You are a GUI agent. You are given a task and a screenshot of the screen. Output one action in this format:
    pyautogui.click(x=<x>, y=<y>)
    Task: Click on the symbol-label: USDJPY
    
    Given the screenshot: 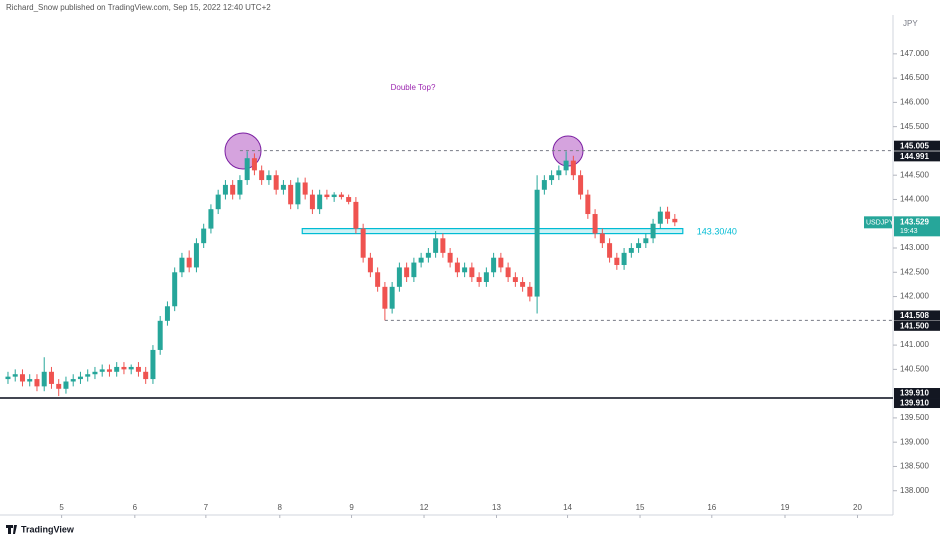 What is the action you would take?
    pyautogui.click(x=880, y=223)
    